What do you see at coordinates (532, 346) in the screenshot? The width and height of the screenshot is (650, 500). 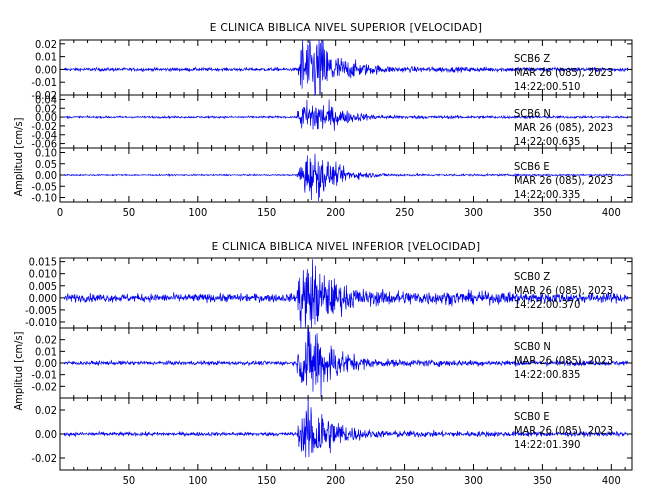 I see `station-component-label: SCB0 N` at bounding box center [532, 346].